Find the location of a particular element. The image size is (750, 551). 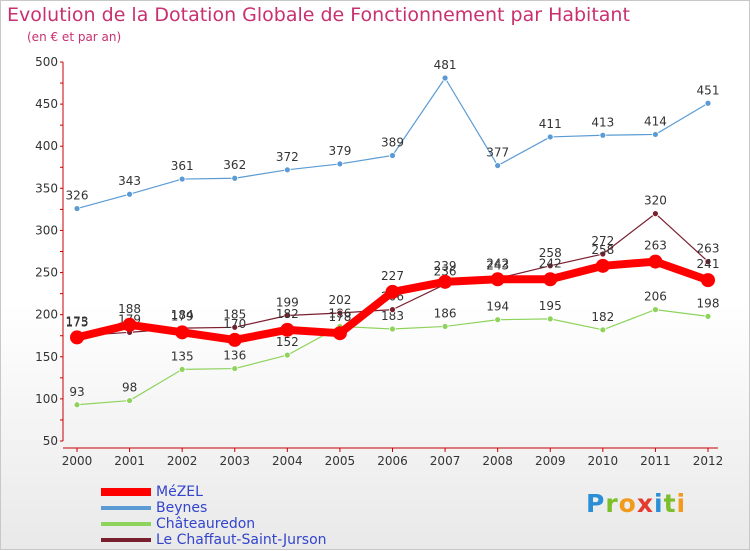

data-label: 136 is located at coordinates (234, 356).